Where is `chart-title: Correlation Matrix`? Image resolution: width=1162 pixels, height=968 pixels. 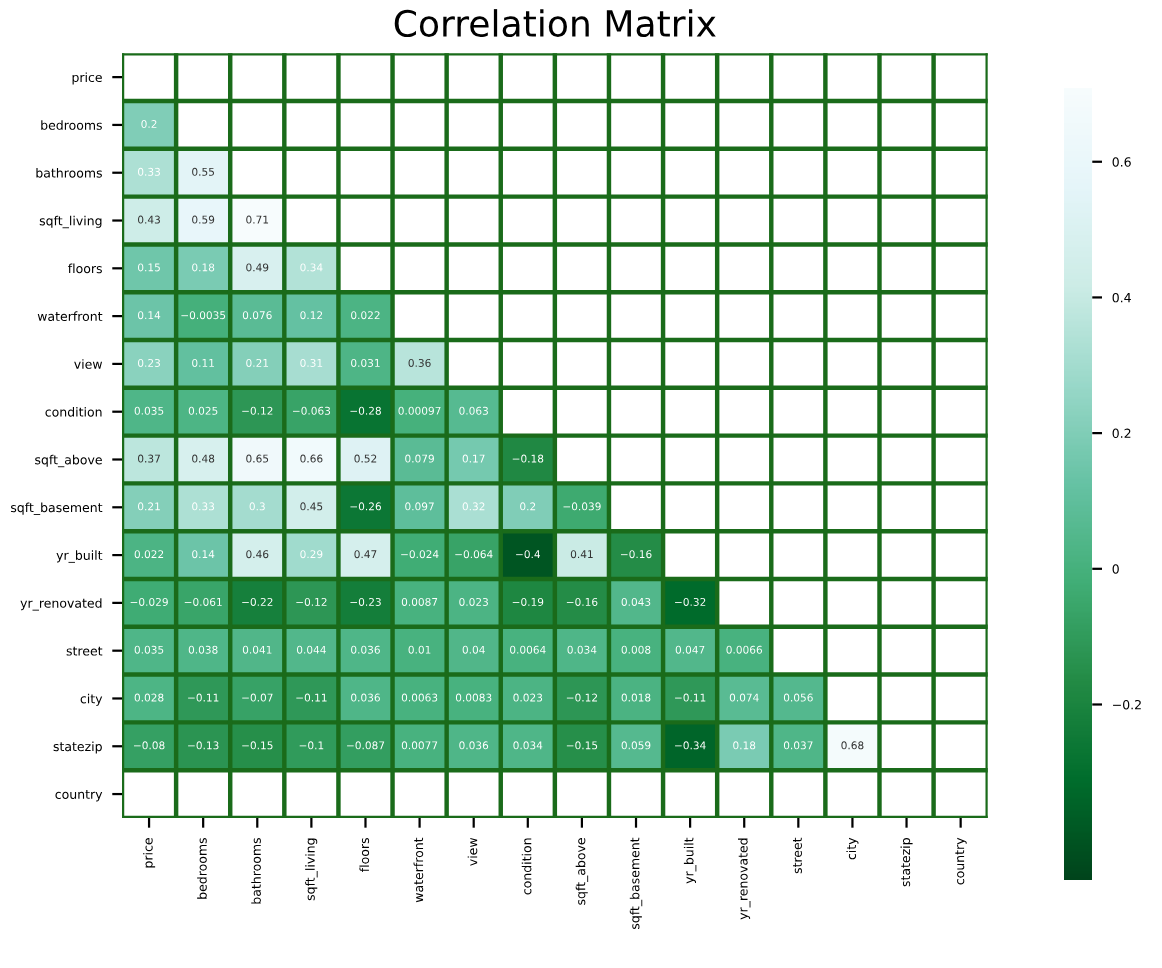 chart-title: Correlation Matrix is located at coordinates (555, 23).